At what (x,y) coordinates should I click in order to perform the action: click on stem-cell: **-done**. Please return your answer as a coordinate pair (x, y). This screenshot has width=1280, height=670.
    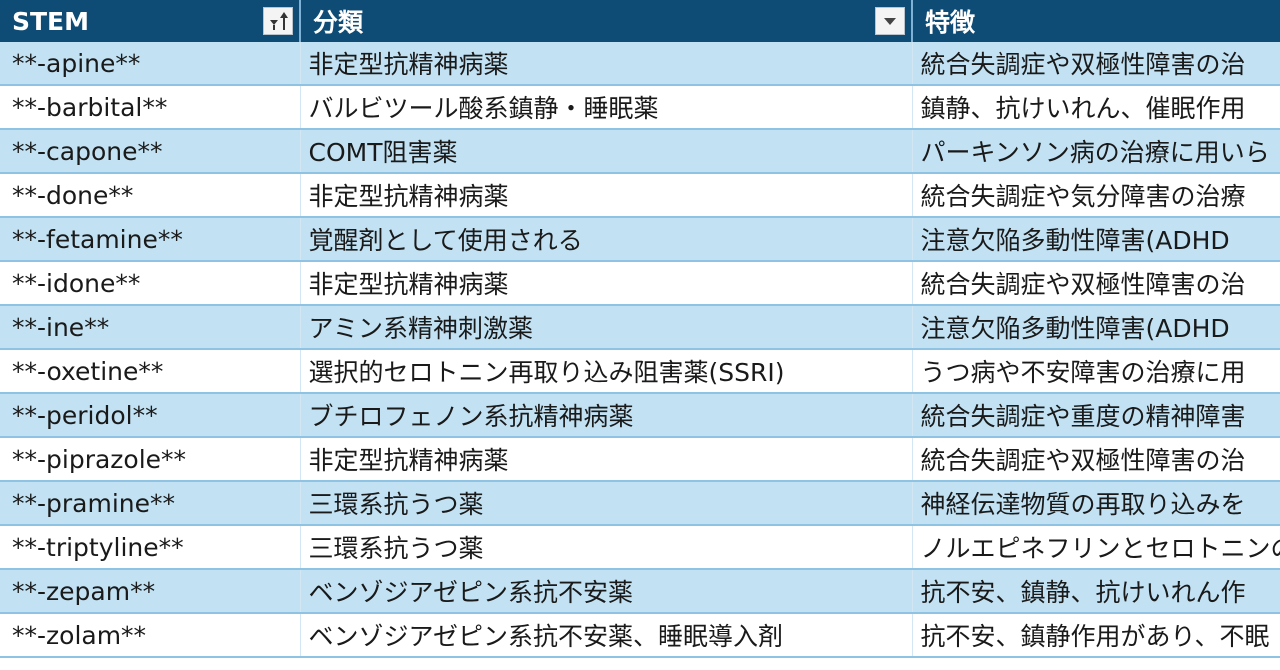
    Looking at the image, I should click on (150, 195).